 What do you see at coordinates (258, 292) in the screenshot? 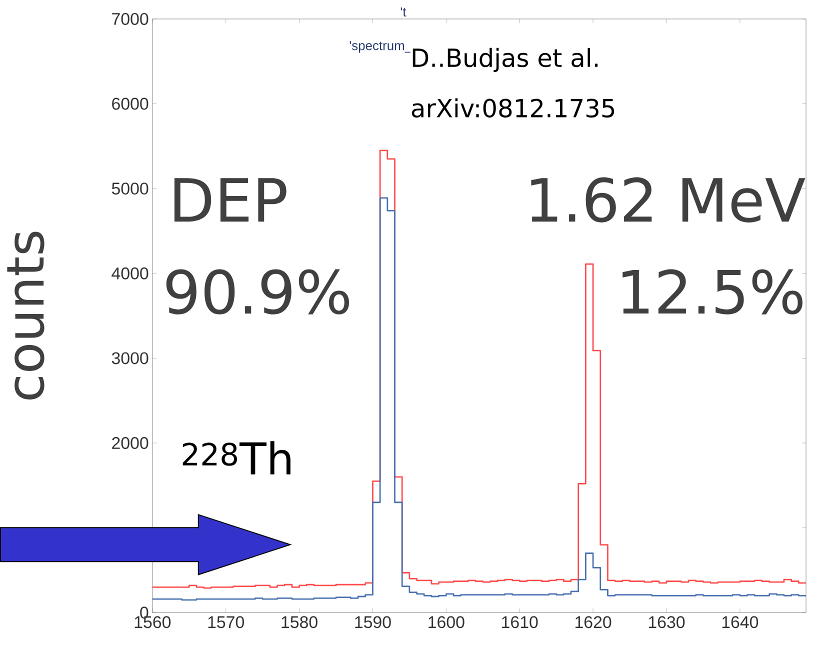
I see `annotation: 90.9%` at bounding box center [258, 292].